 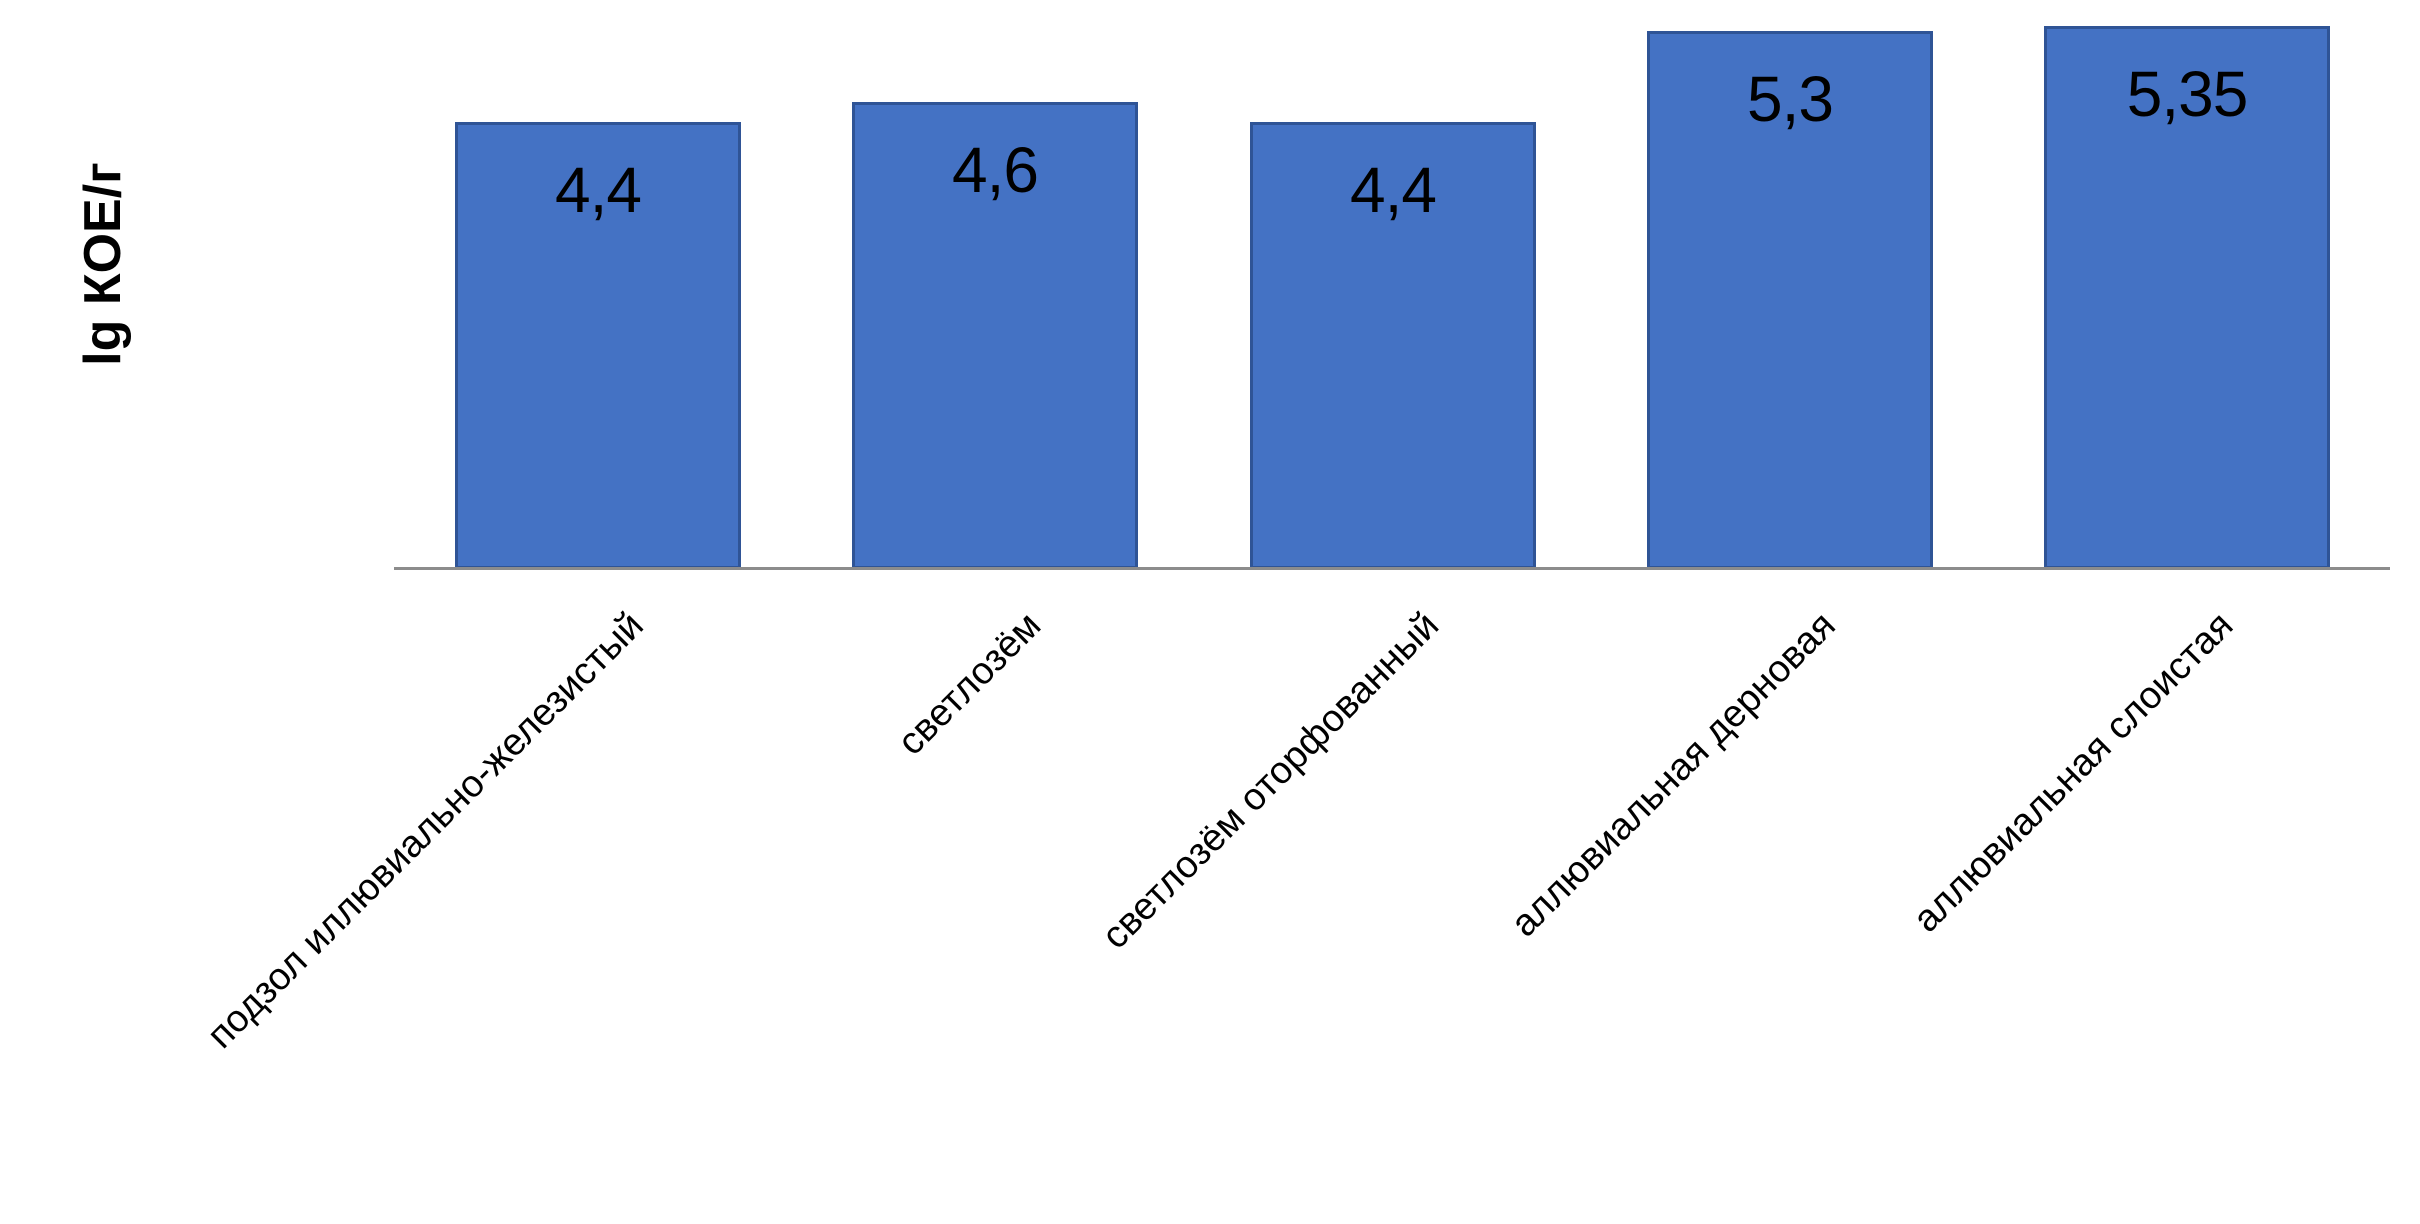 What do you see at coordinates (1673, 774) in the screenshot?
I see `category-label: аллювиальная дерновая` at bounding box center [1673, 774].